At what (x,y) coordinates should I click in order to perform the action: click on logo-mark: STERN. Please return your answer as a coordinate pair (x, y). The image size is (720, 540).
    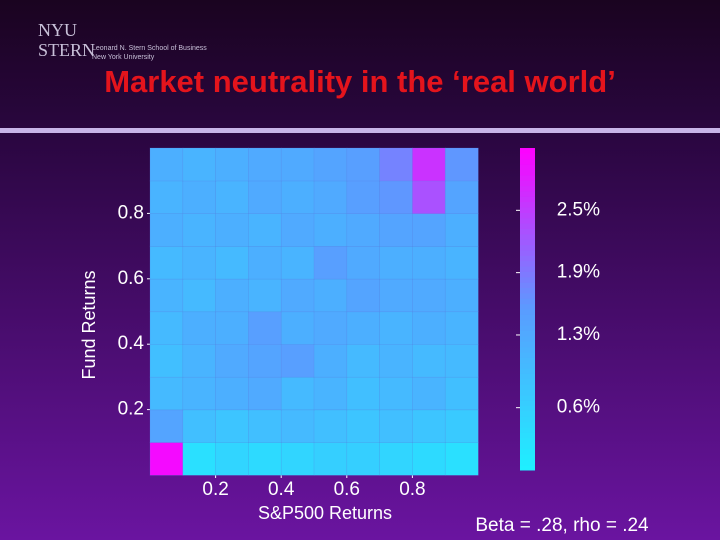
    Looking at the image, I should click on (66, 50).